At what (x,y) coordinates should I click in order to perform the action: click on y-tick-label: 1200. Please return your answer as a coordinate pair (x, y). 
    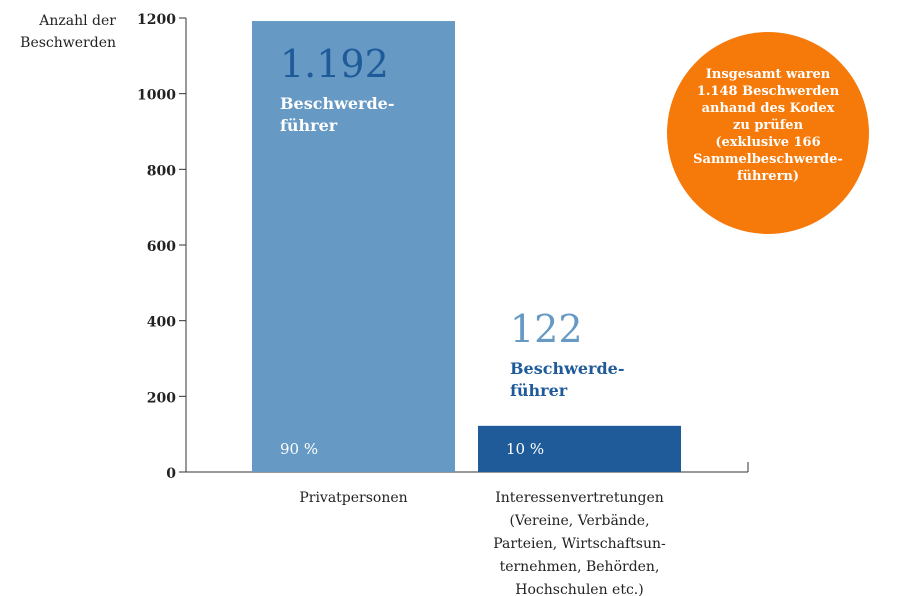
    Looking at the image, I should click on (156, 20).